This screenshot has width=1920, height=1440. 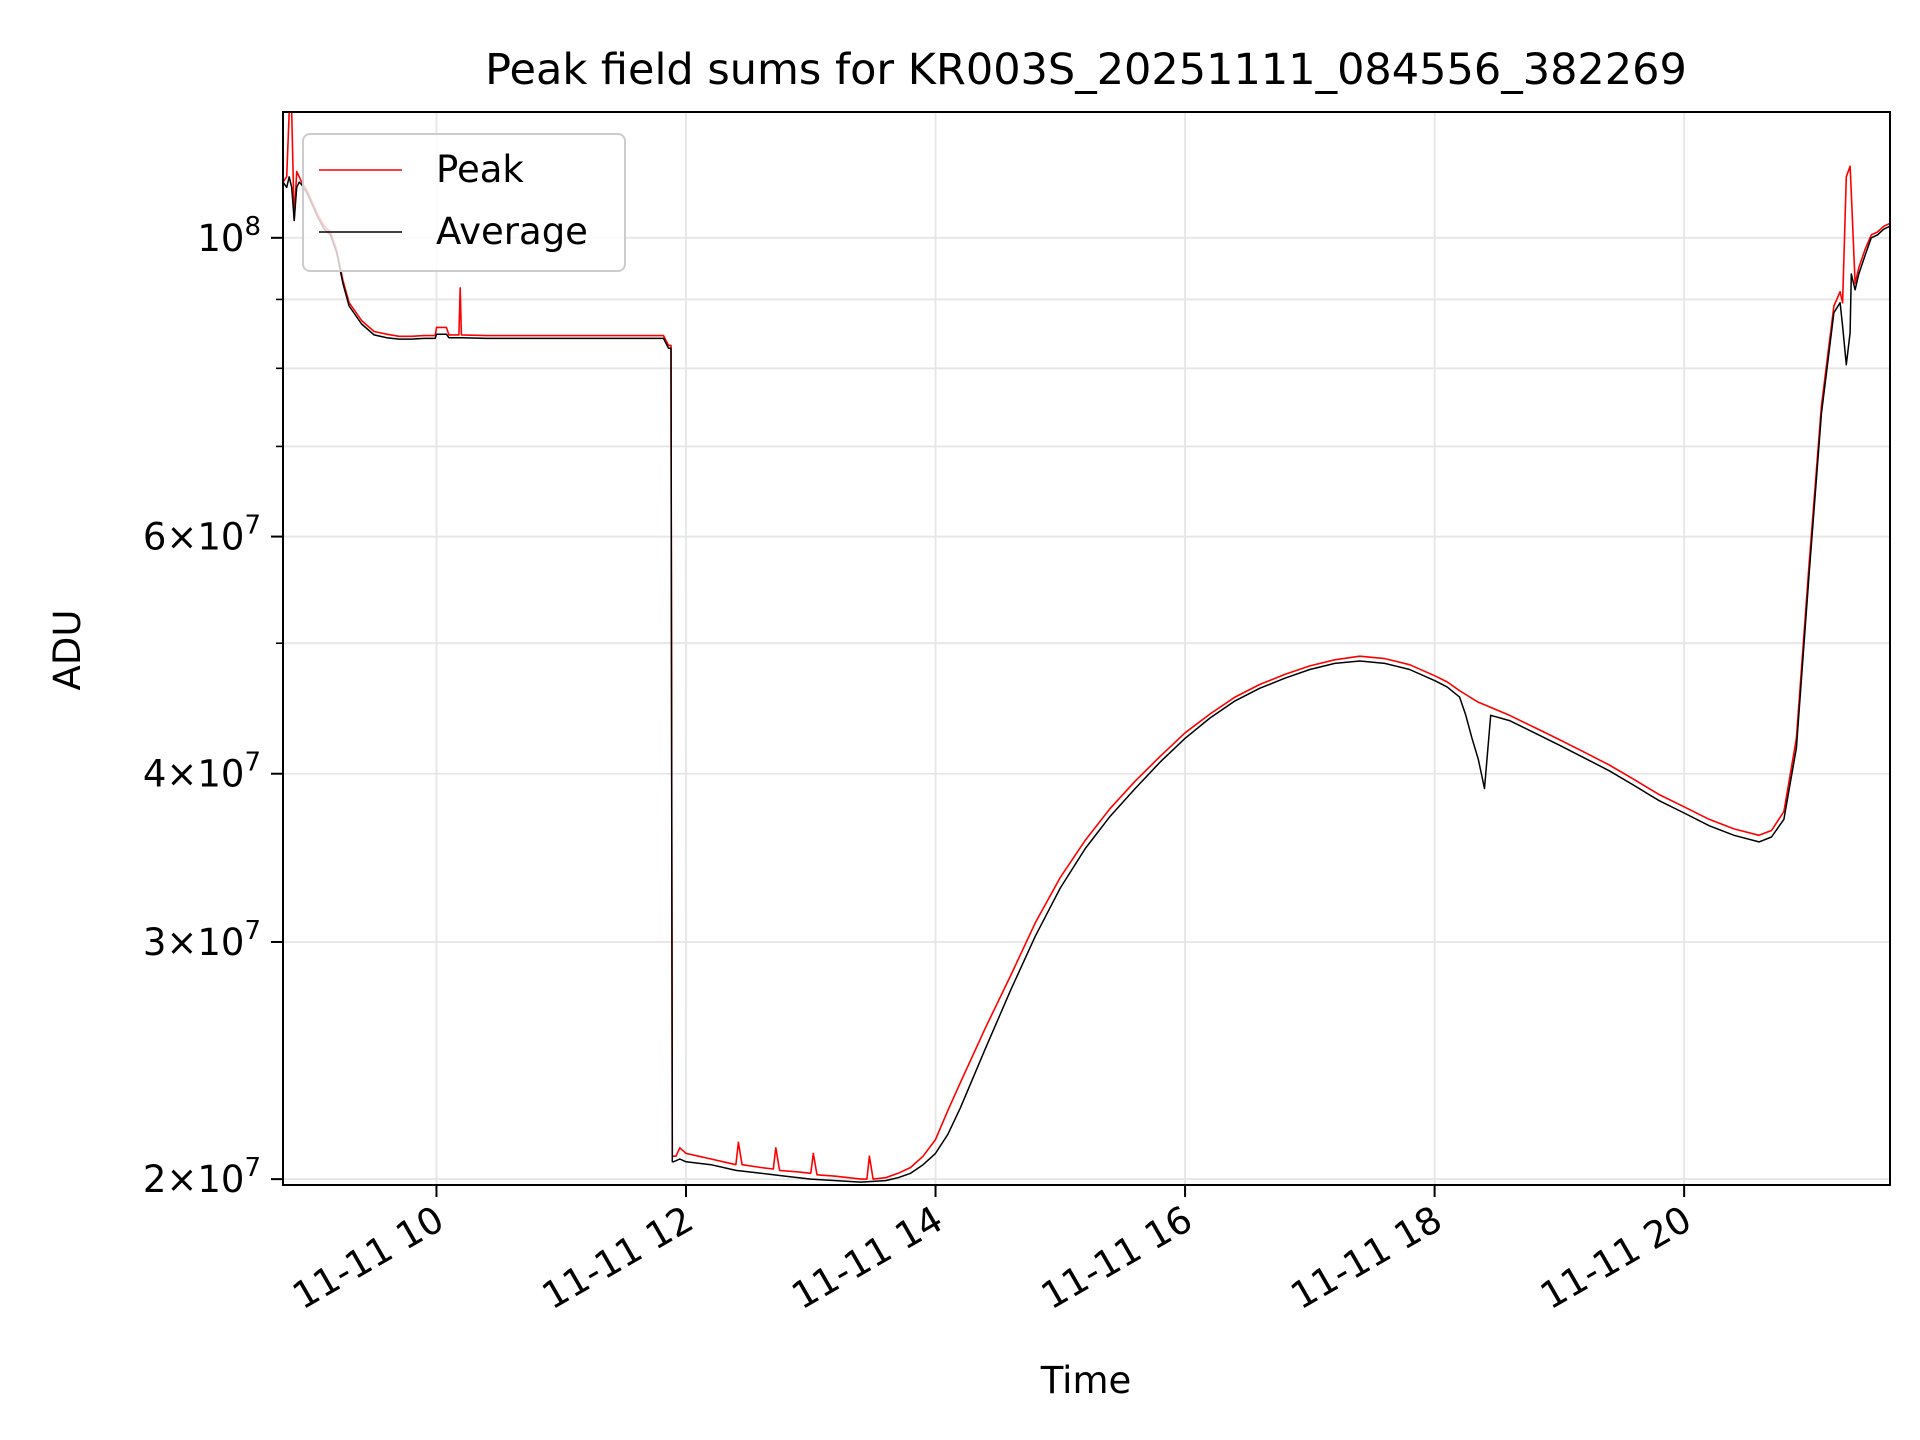 I want to click on legend: Peak Average, so click(x=464, y=202).